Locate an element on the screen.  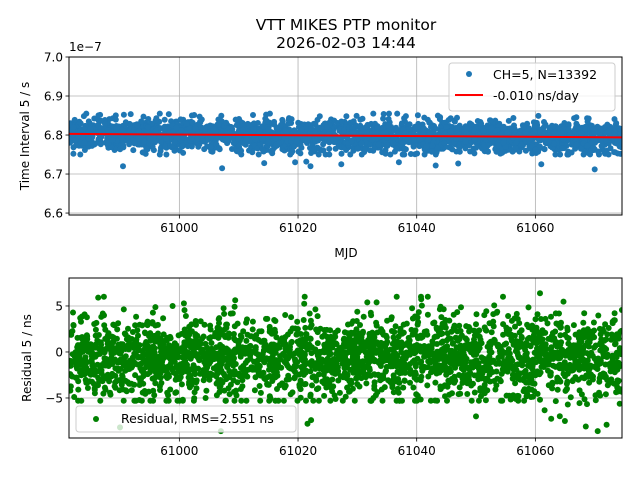
legend-label-fit-line: -0.010 ns/day is located at coordinates (536, 95).